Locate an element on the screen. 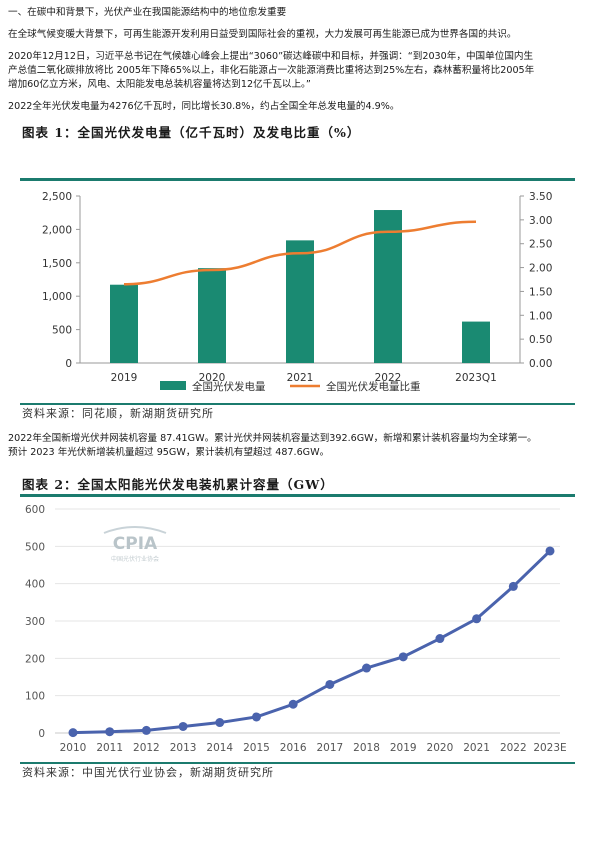 Image resolution: width=595 pixels, height=842 pixels. y2-tick-label: 1.00 is located at coordinates (540, 316).